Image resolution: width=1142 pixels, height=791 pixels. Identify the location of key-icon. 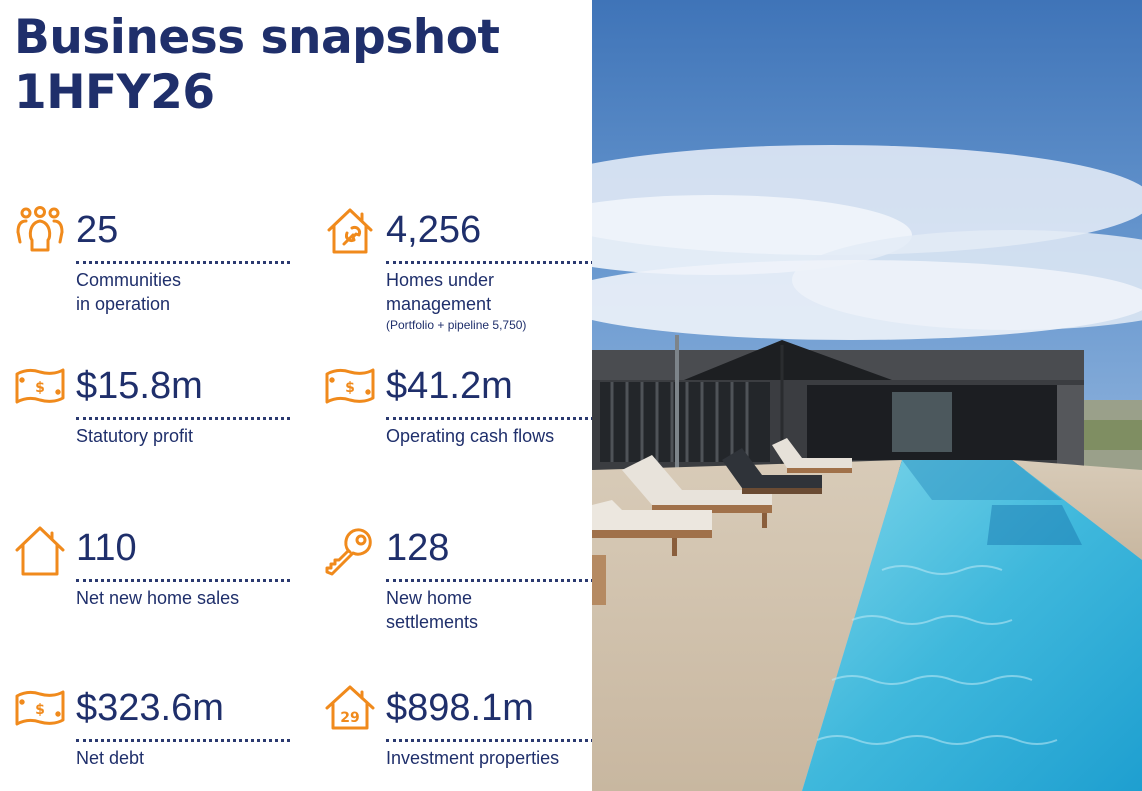
(348, 552).